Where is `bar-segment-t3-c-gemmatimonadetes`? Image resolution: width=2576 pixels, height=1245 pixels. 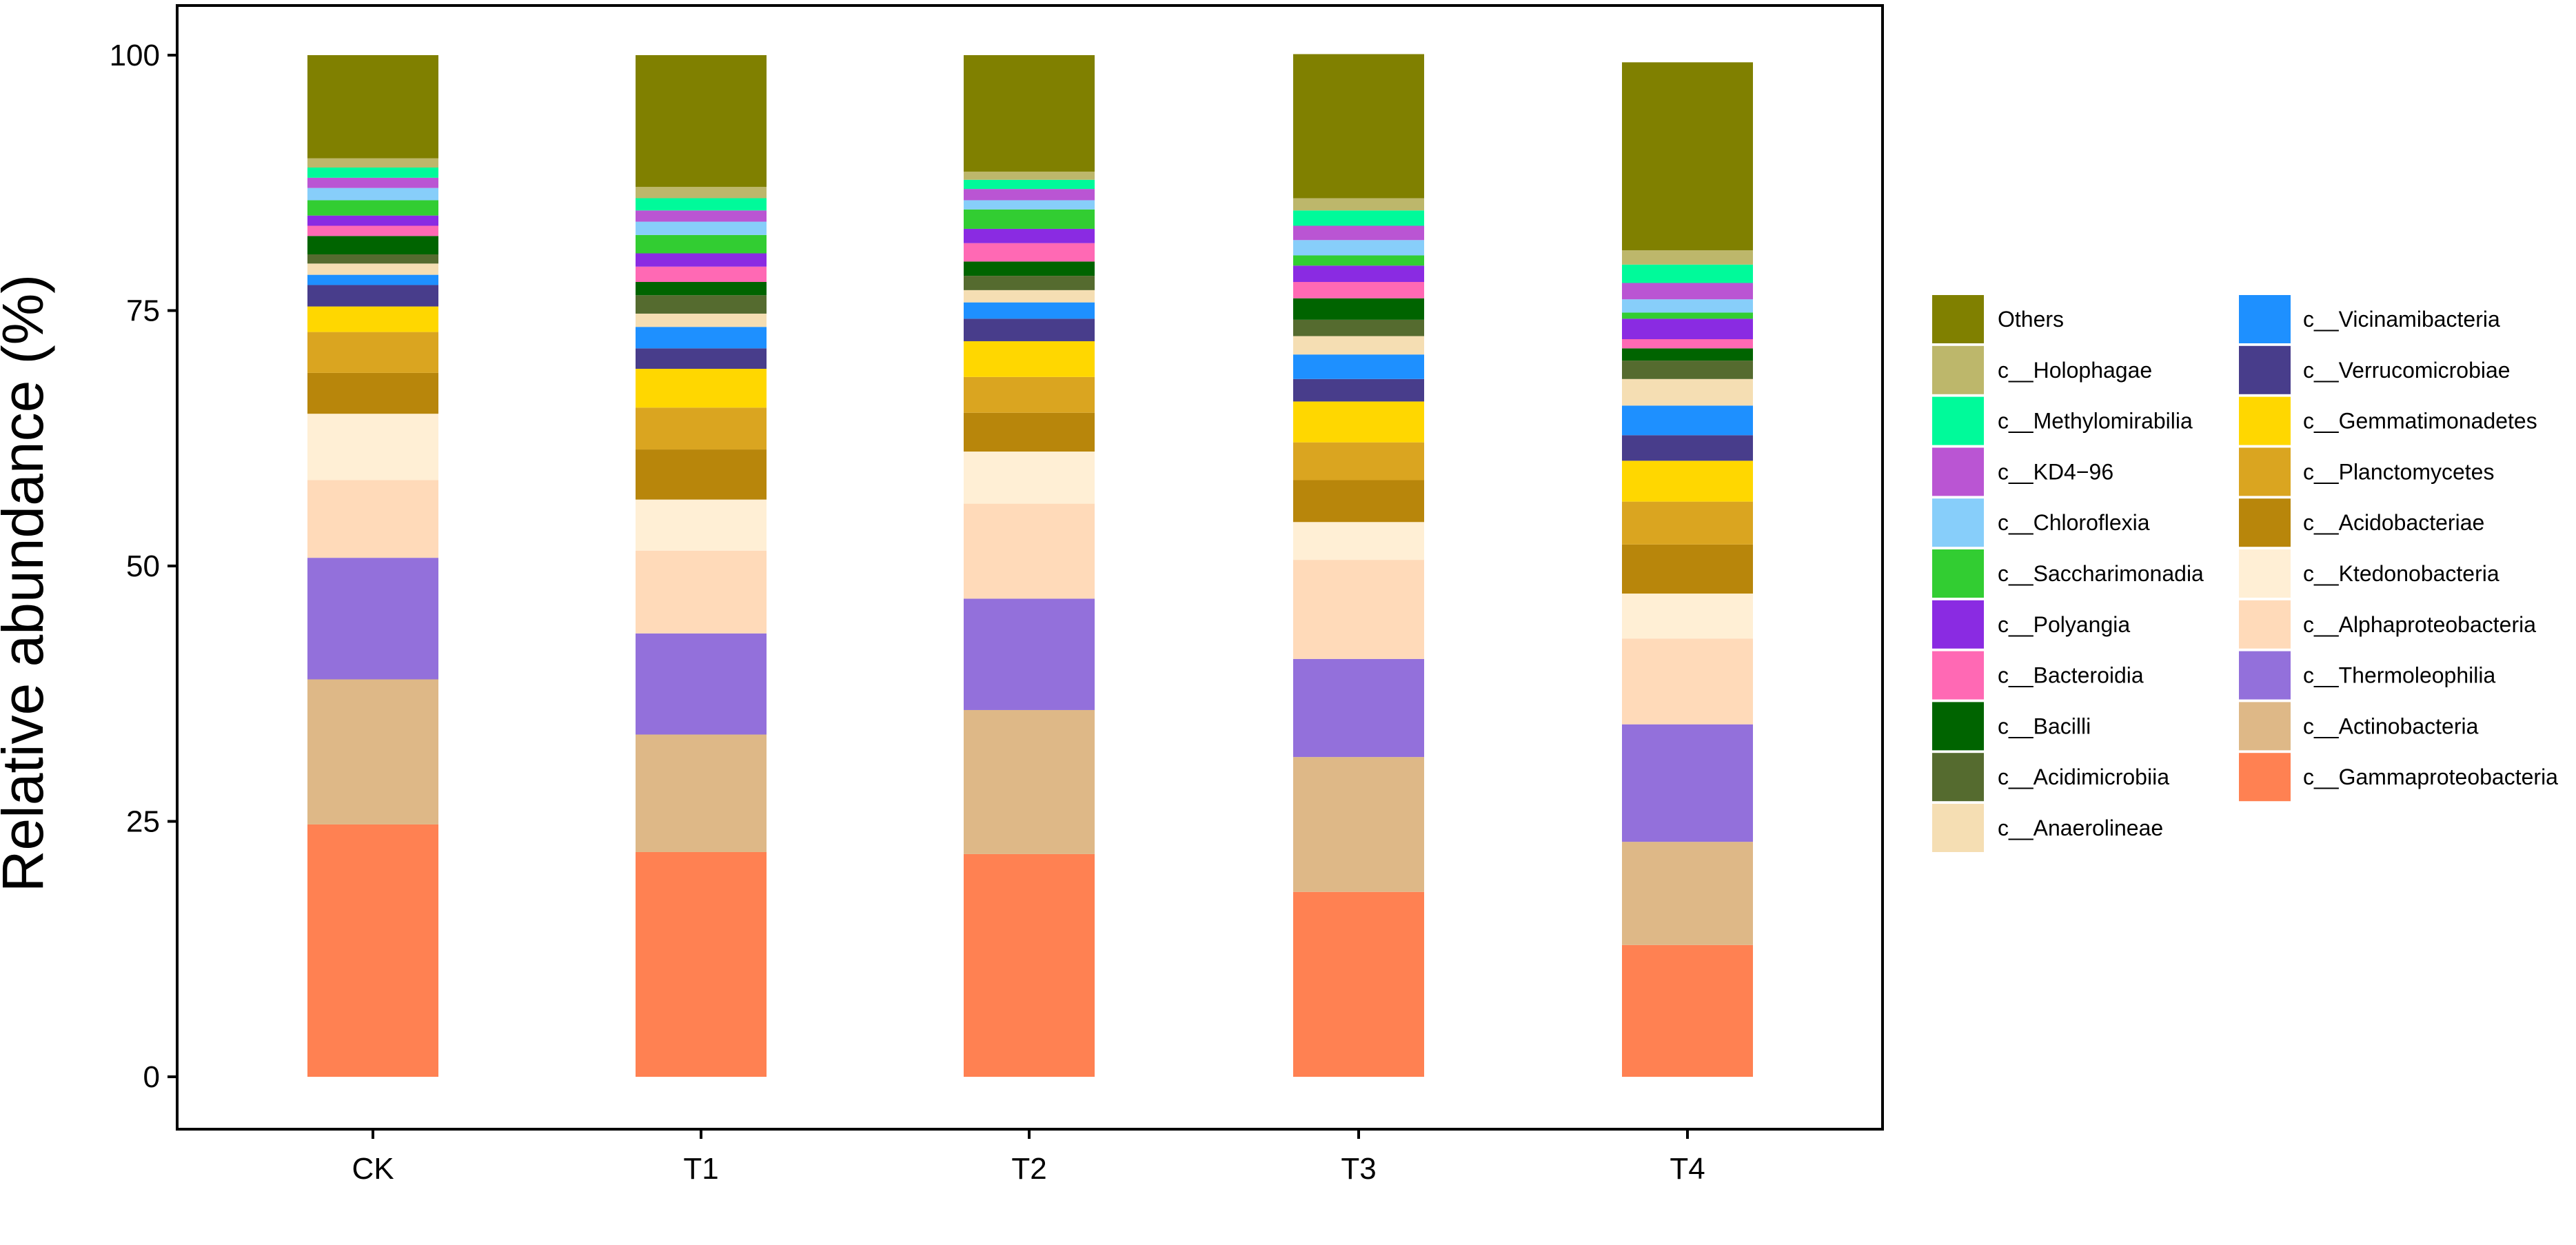 bar-segment-t3-c-gemmatimonadetes is located at coordinates (1358, 422).